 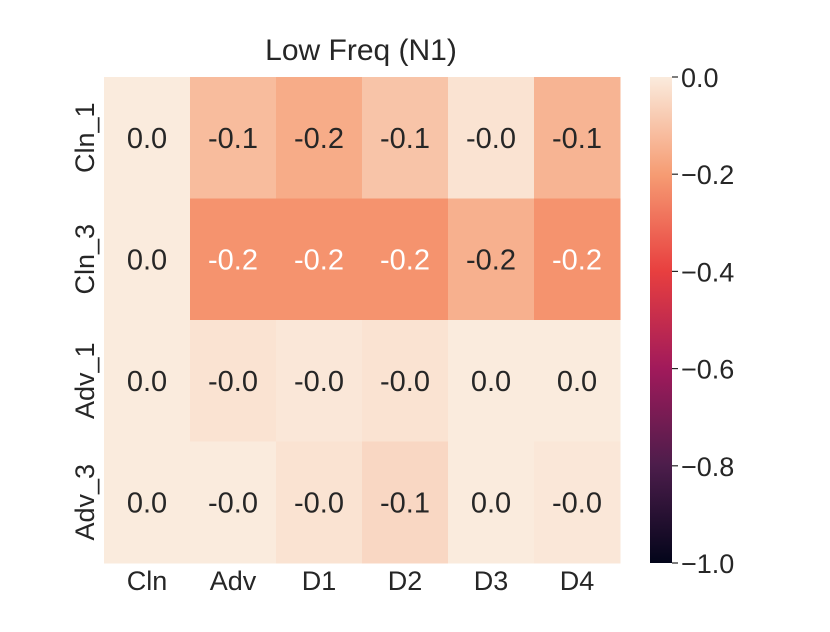 What do you see at coordinates (361, 50) in the screenshot?
I see `chart-title: Low Freq (N1)` at bounding box center [361, 50].